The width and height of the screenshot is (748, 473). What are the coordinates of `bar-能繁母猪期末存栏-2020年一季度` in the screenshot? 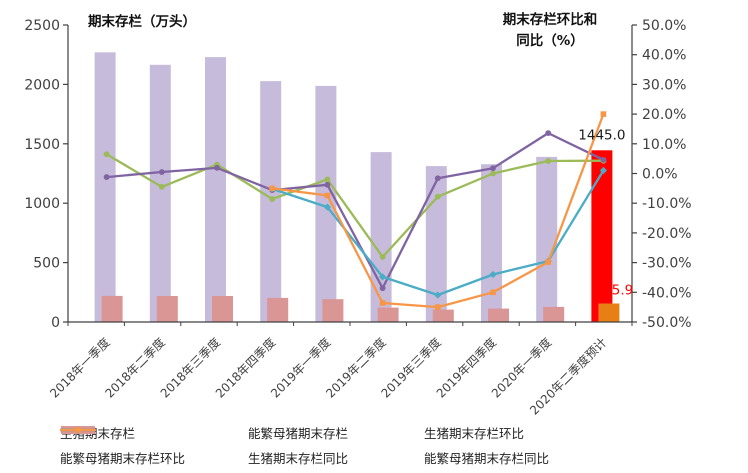 It's located at (554, 314).